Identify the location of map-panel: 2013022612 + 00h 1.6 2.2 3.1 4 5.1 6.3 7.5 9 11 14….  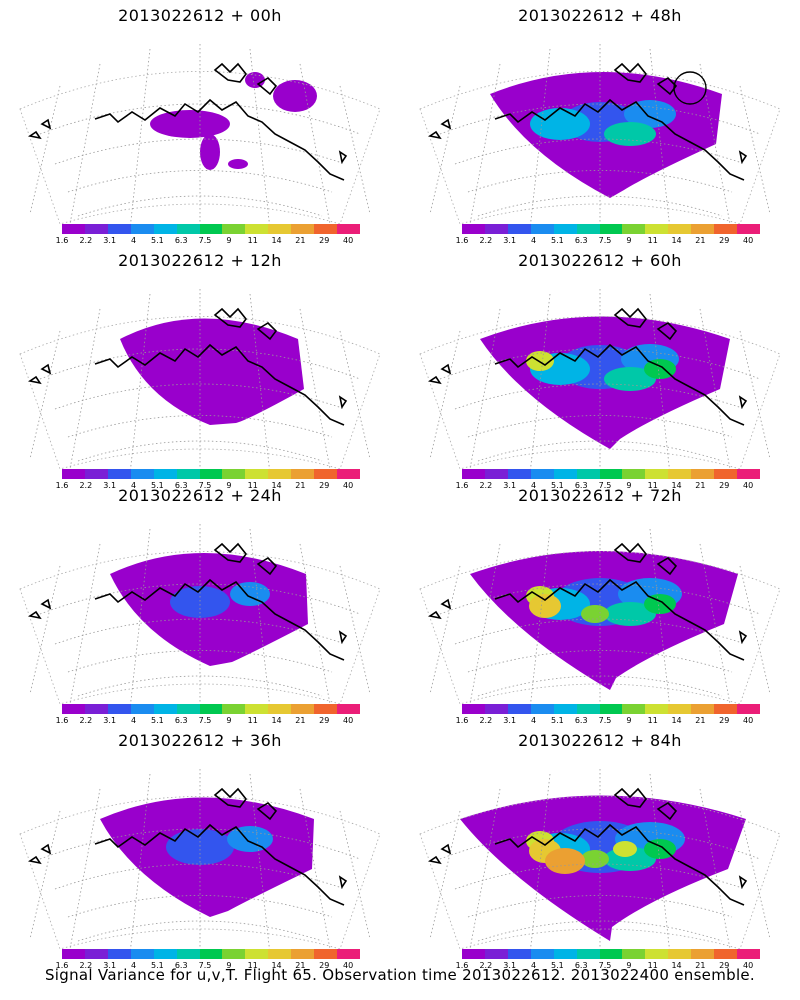
(200, 122).